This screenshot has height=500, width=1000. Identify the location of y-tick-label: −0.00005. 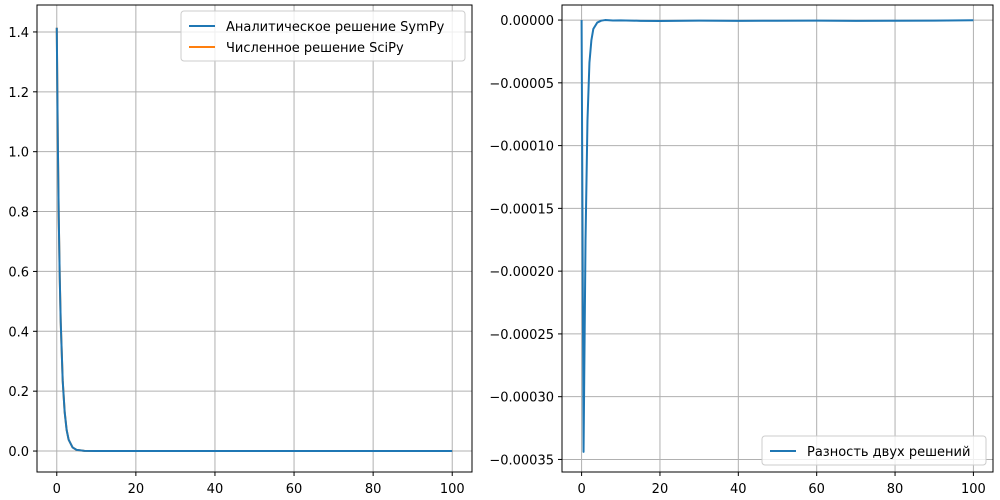
(521, 84).